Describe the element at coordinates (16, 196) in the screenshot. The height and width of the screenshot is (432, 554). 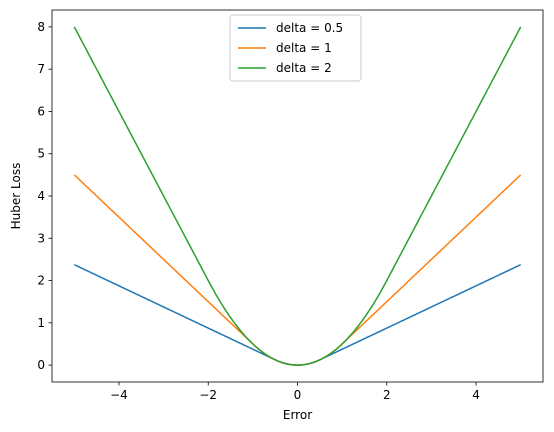
I see `y-axis-label: Huber Loss` at that location.